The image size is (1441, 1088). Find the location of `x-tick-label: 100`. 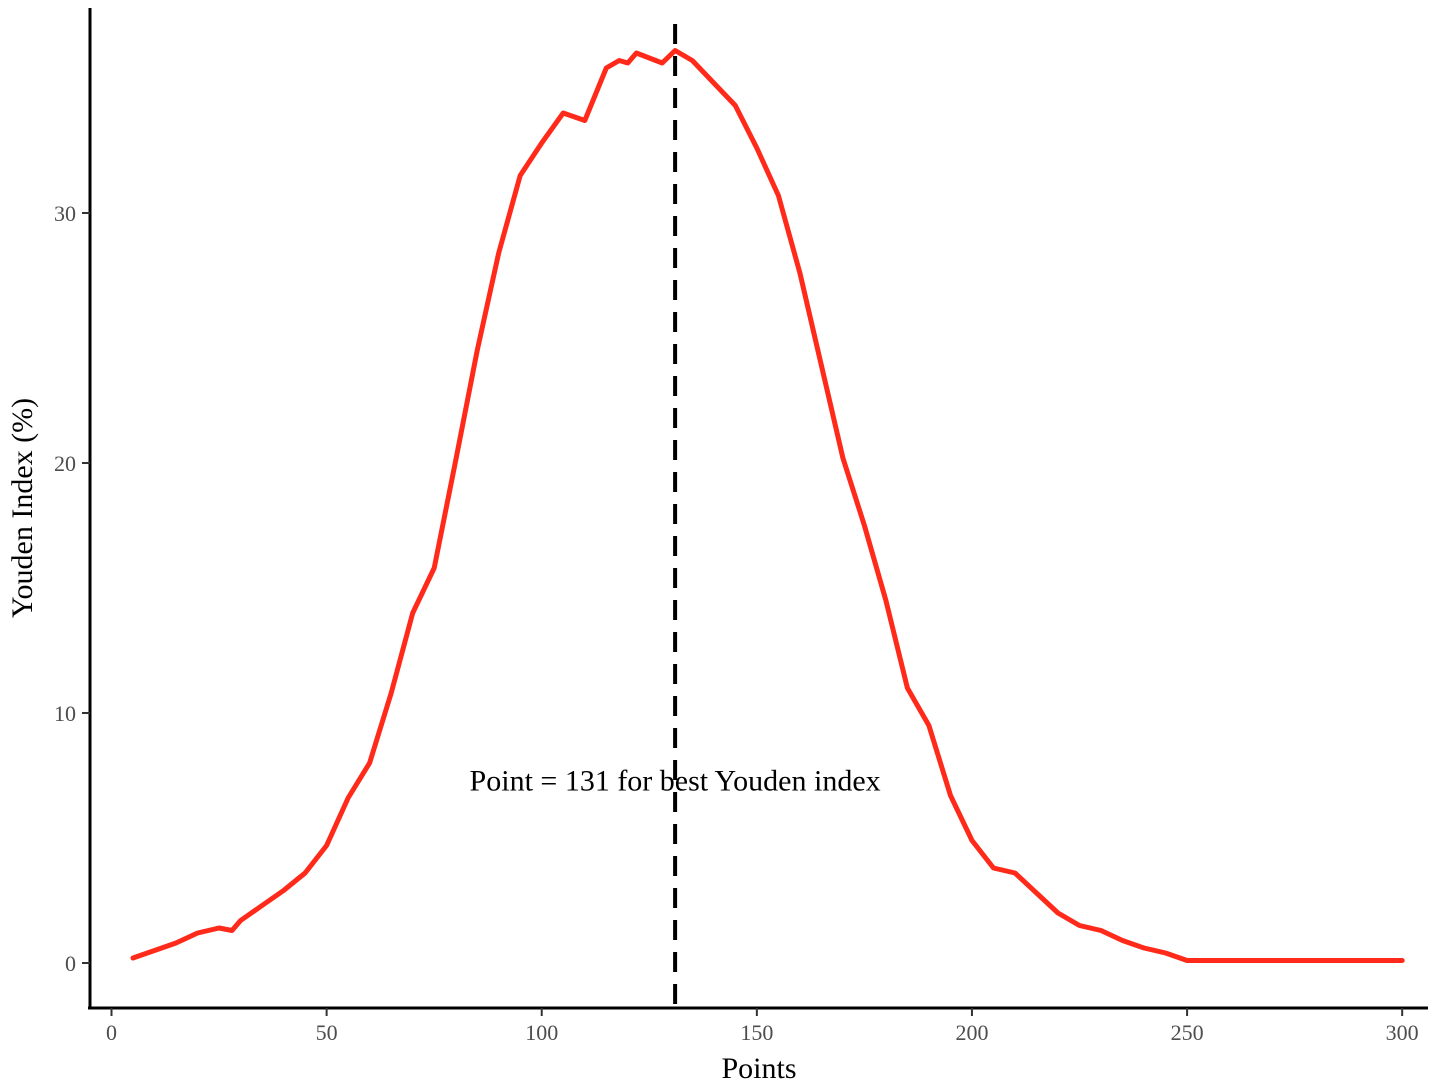

x-tick-label: 100 is located at coordinates (541, 1032).